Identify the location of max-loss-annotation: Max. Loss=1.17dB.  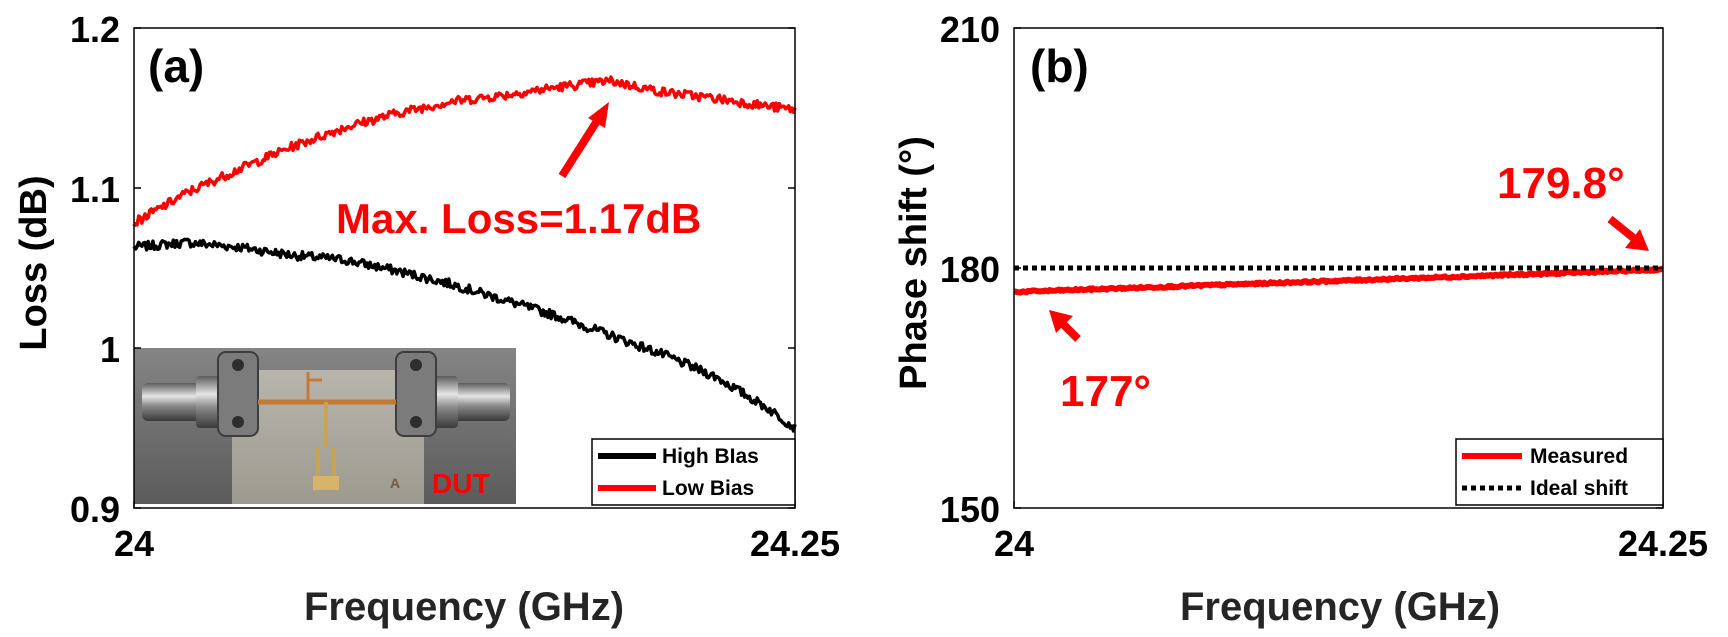
(518, 172).